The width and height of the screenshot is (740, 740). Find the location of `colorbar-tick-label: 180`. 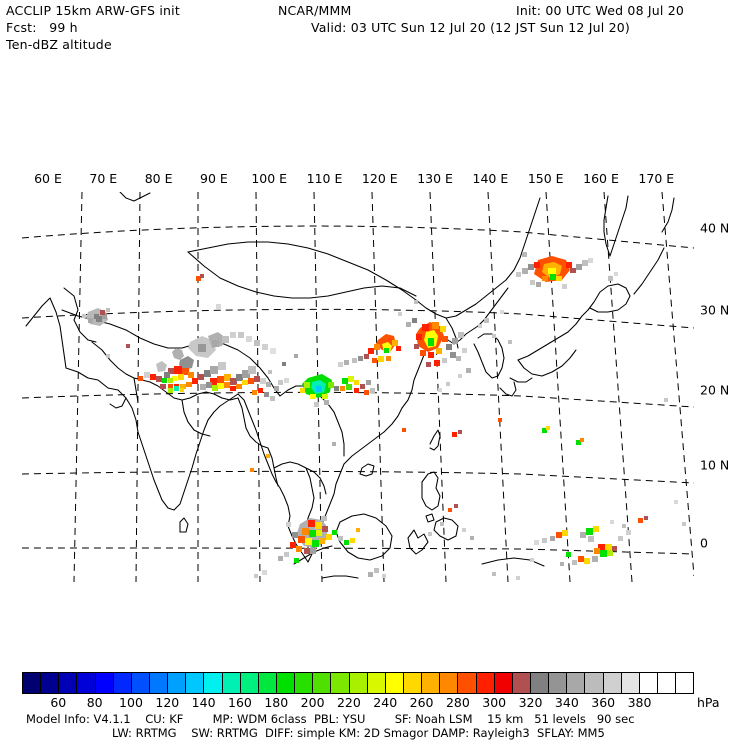

colorbar-tick-label: 180 is located at coordinates (276, 702).